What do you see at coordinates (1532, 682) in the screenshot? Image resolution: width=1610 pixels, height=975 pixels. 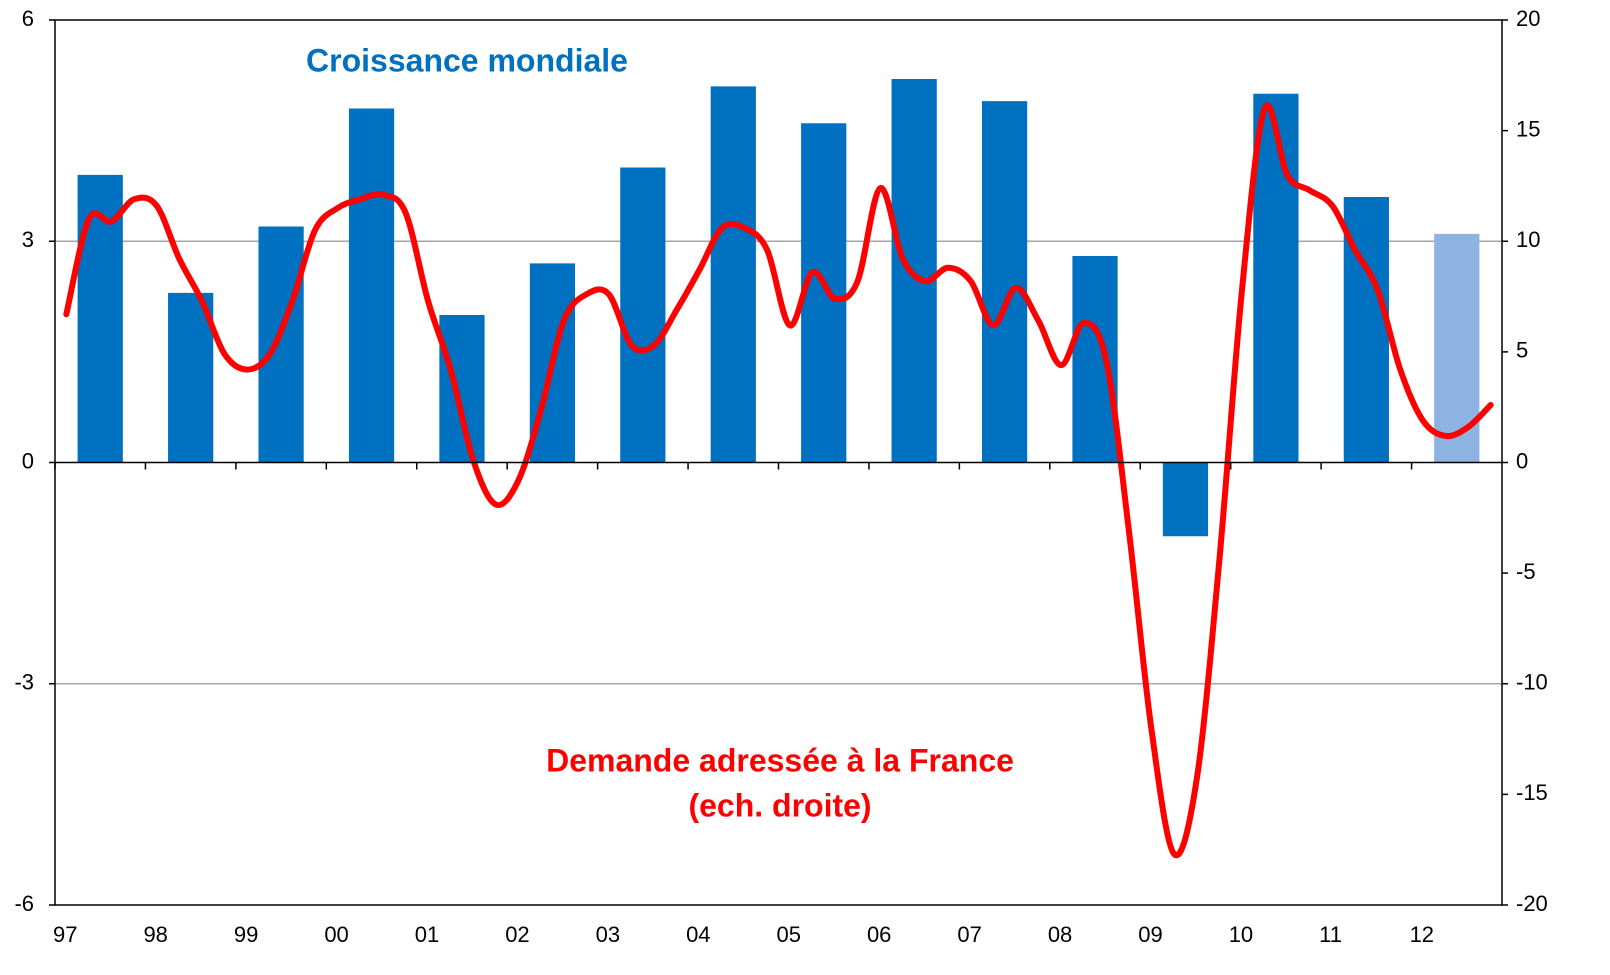 I see `y2-tick-label: -10` at bounding box center [1532, 682].